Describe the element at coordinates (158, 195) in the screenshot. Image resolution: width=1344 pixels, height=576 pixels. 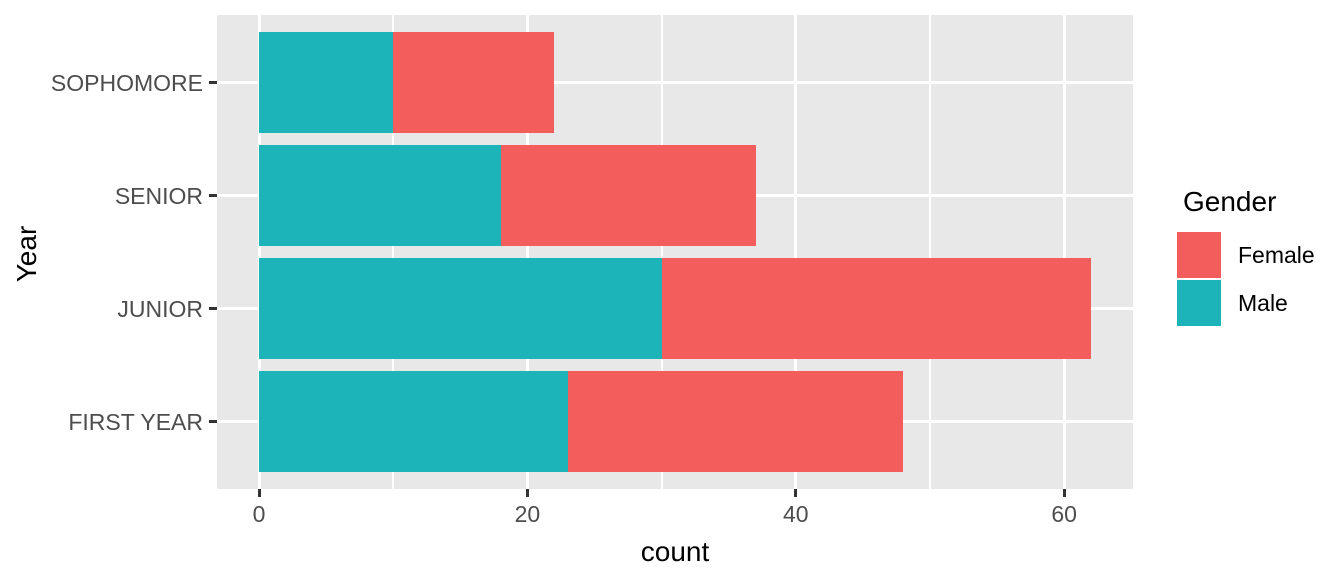
I see `category-label-senior: SENIOR` at that location.